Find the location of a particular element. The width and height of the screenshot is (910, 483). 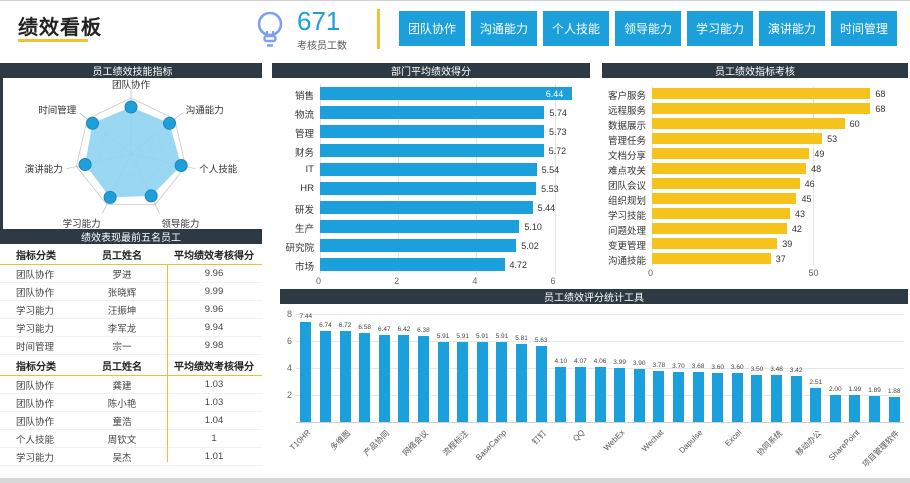

score-cell: 1.04 is located at coordinates (214, 420).